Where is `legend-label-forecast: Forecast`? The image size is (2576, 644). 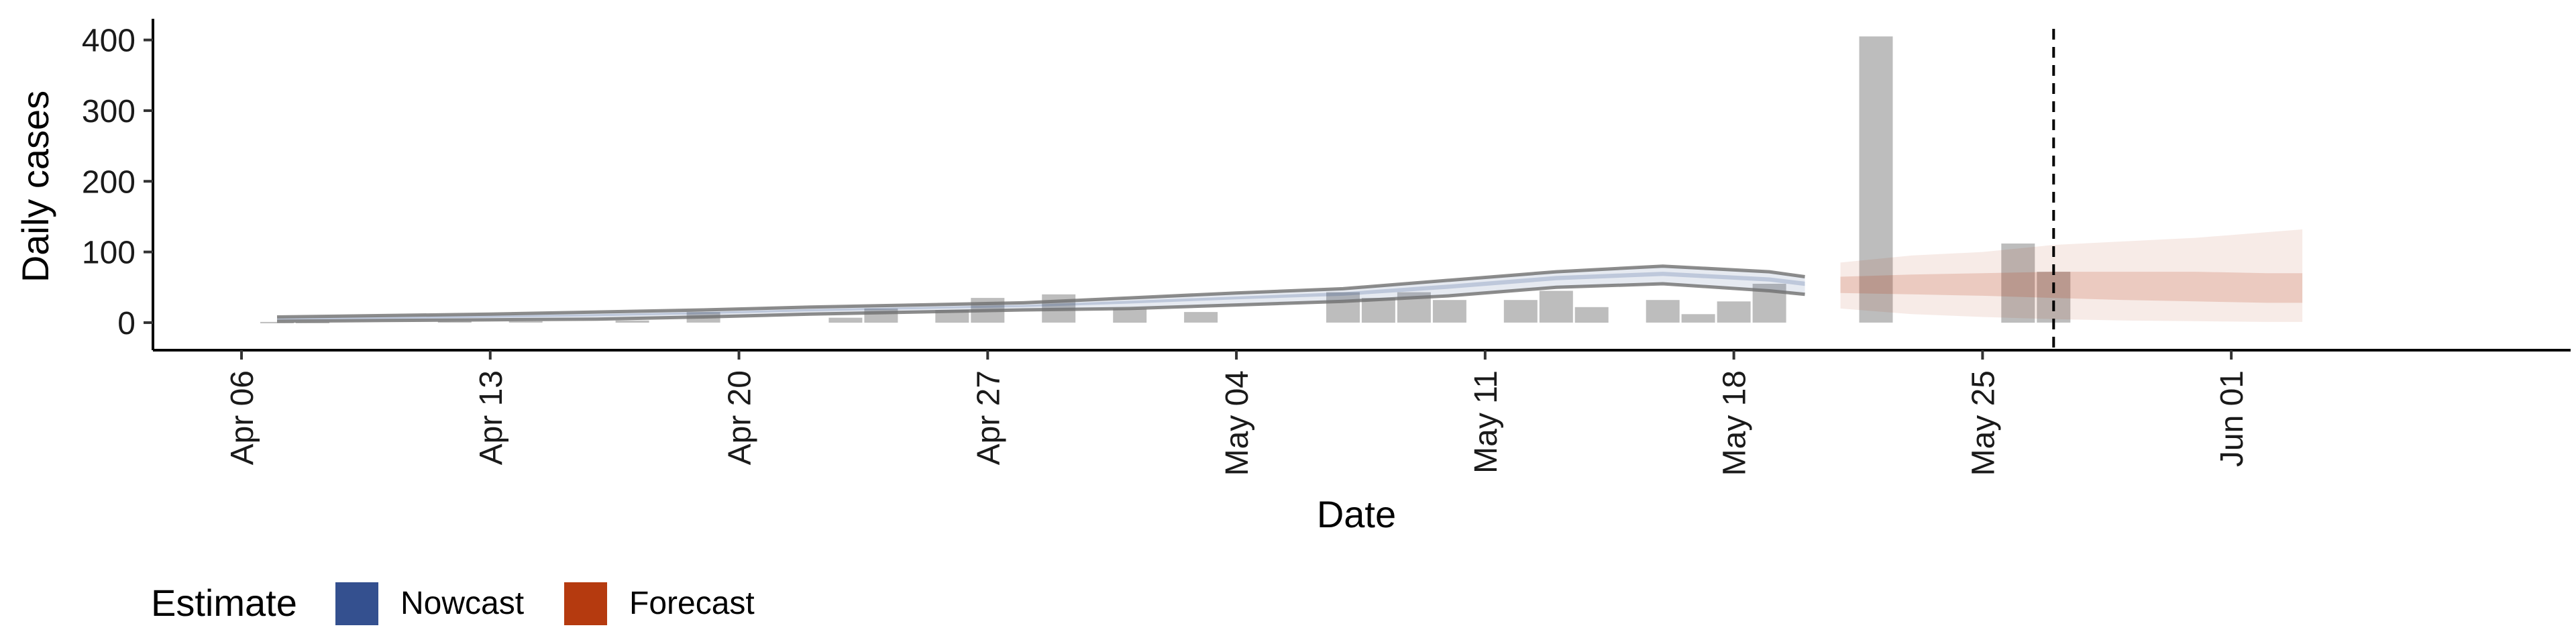
legend-label-forecast: Forecast is located at coordinates (692, 603).